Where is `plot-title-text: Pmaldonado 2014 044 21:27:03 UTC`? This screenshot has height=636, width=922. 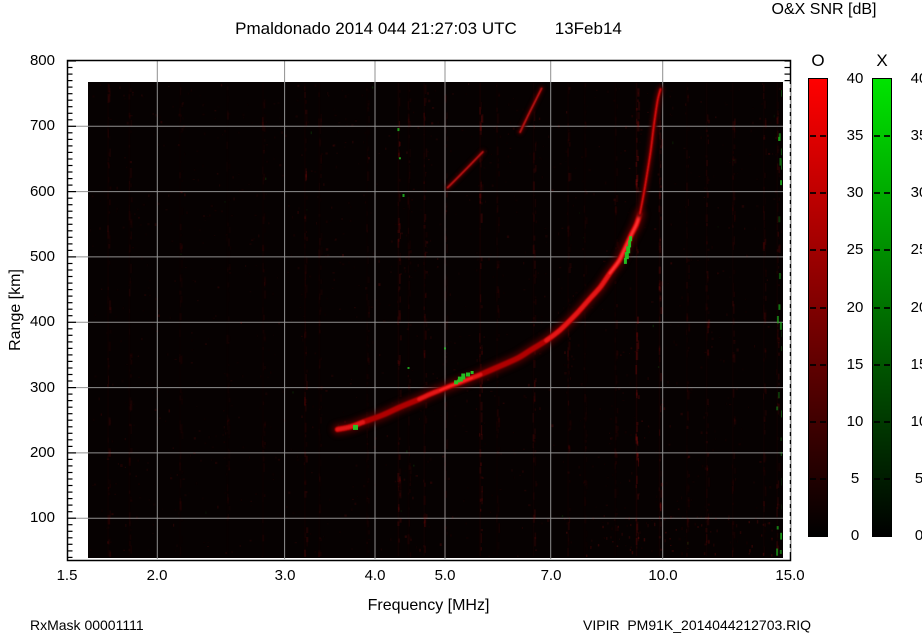 plot-title-text: Pmaldonado 2014 044 21:27:03 UTC is located at coordinates (376, 28).